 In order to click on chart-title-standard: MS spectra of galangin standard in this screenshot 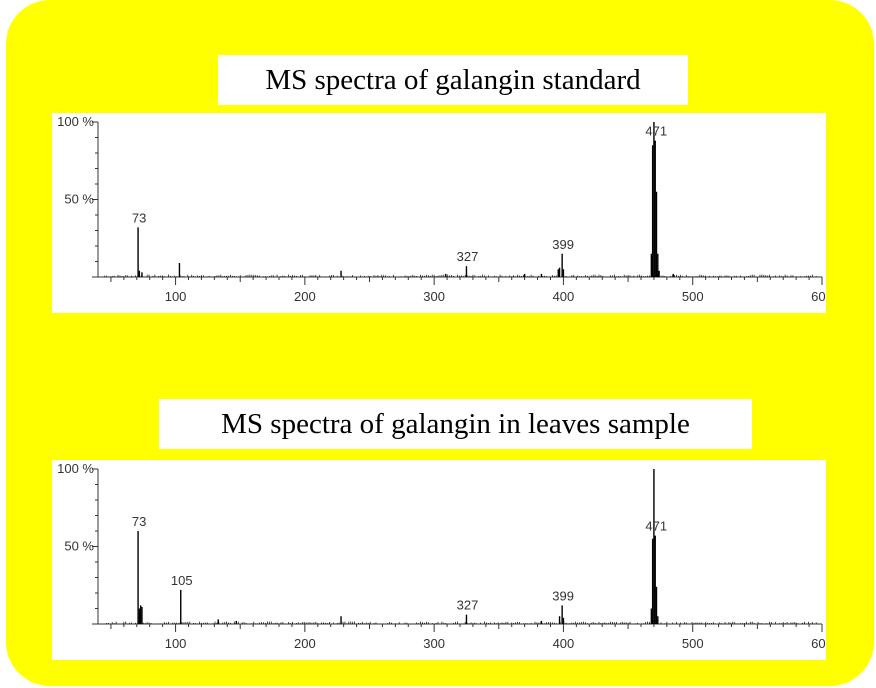, I will do `click(453, 80)`.